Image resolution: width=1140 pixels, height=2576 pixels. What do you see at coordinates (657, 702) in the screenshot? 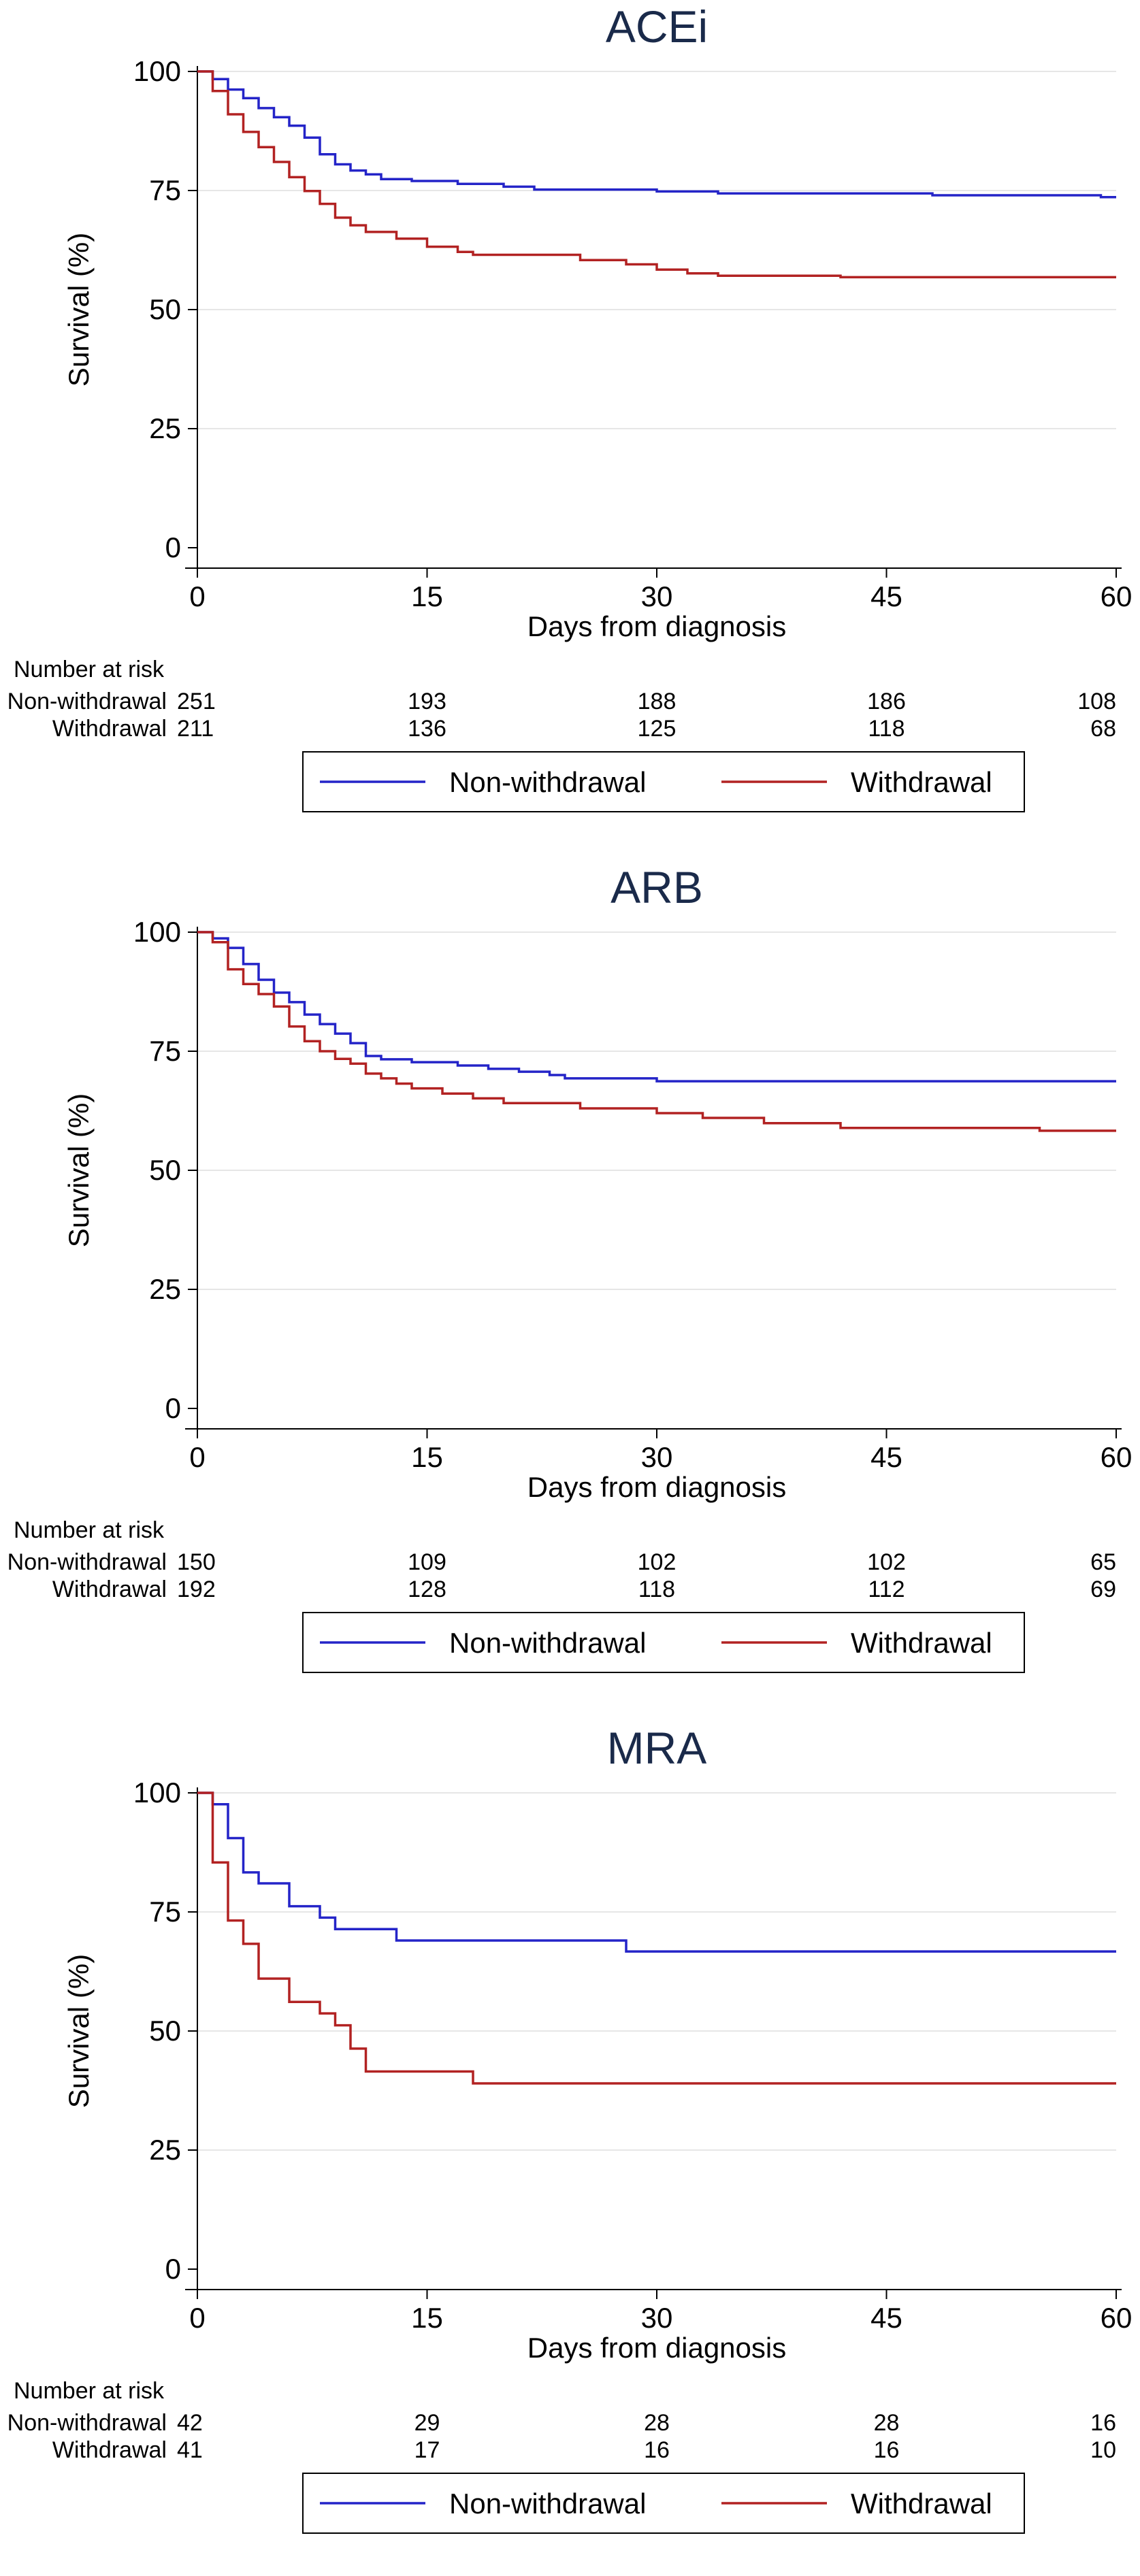
I see `risk-count: 188` at bounding box center [657, 702].